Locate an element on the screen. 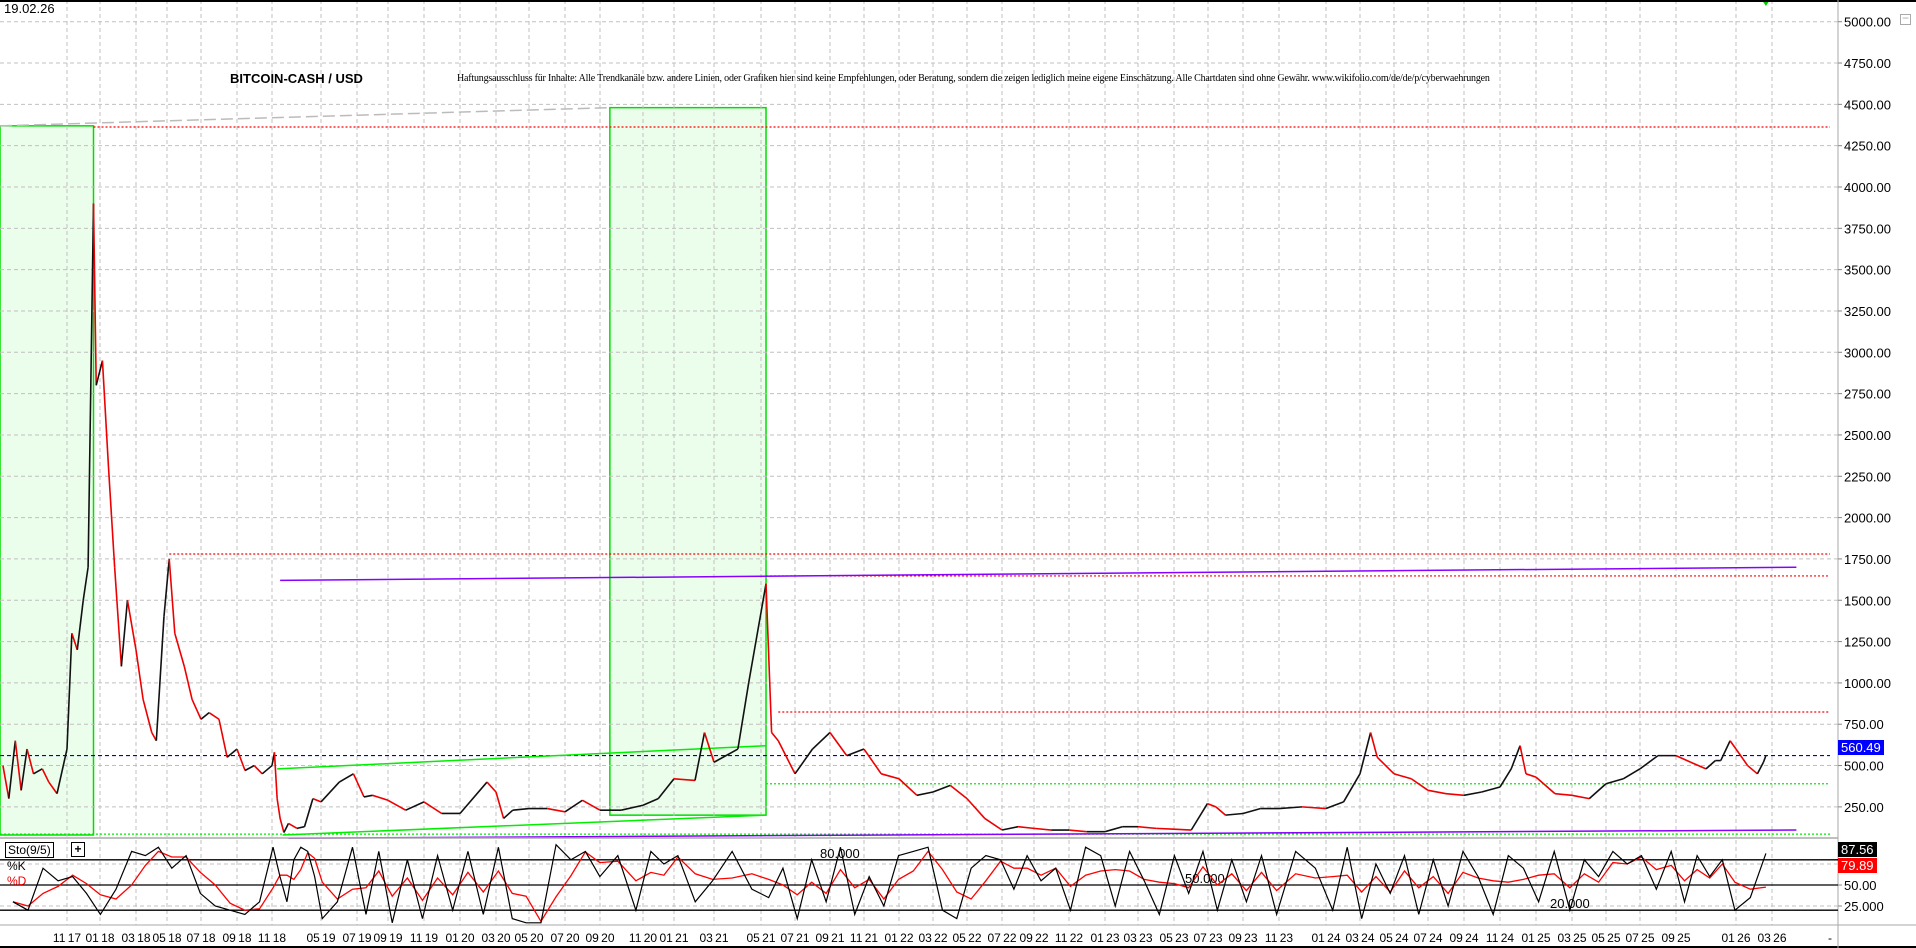  x-tick-label: 03 20 is located at coordinates (495, 938).